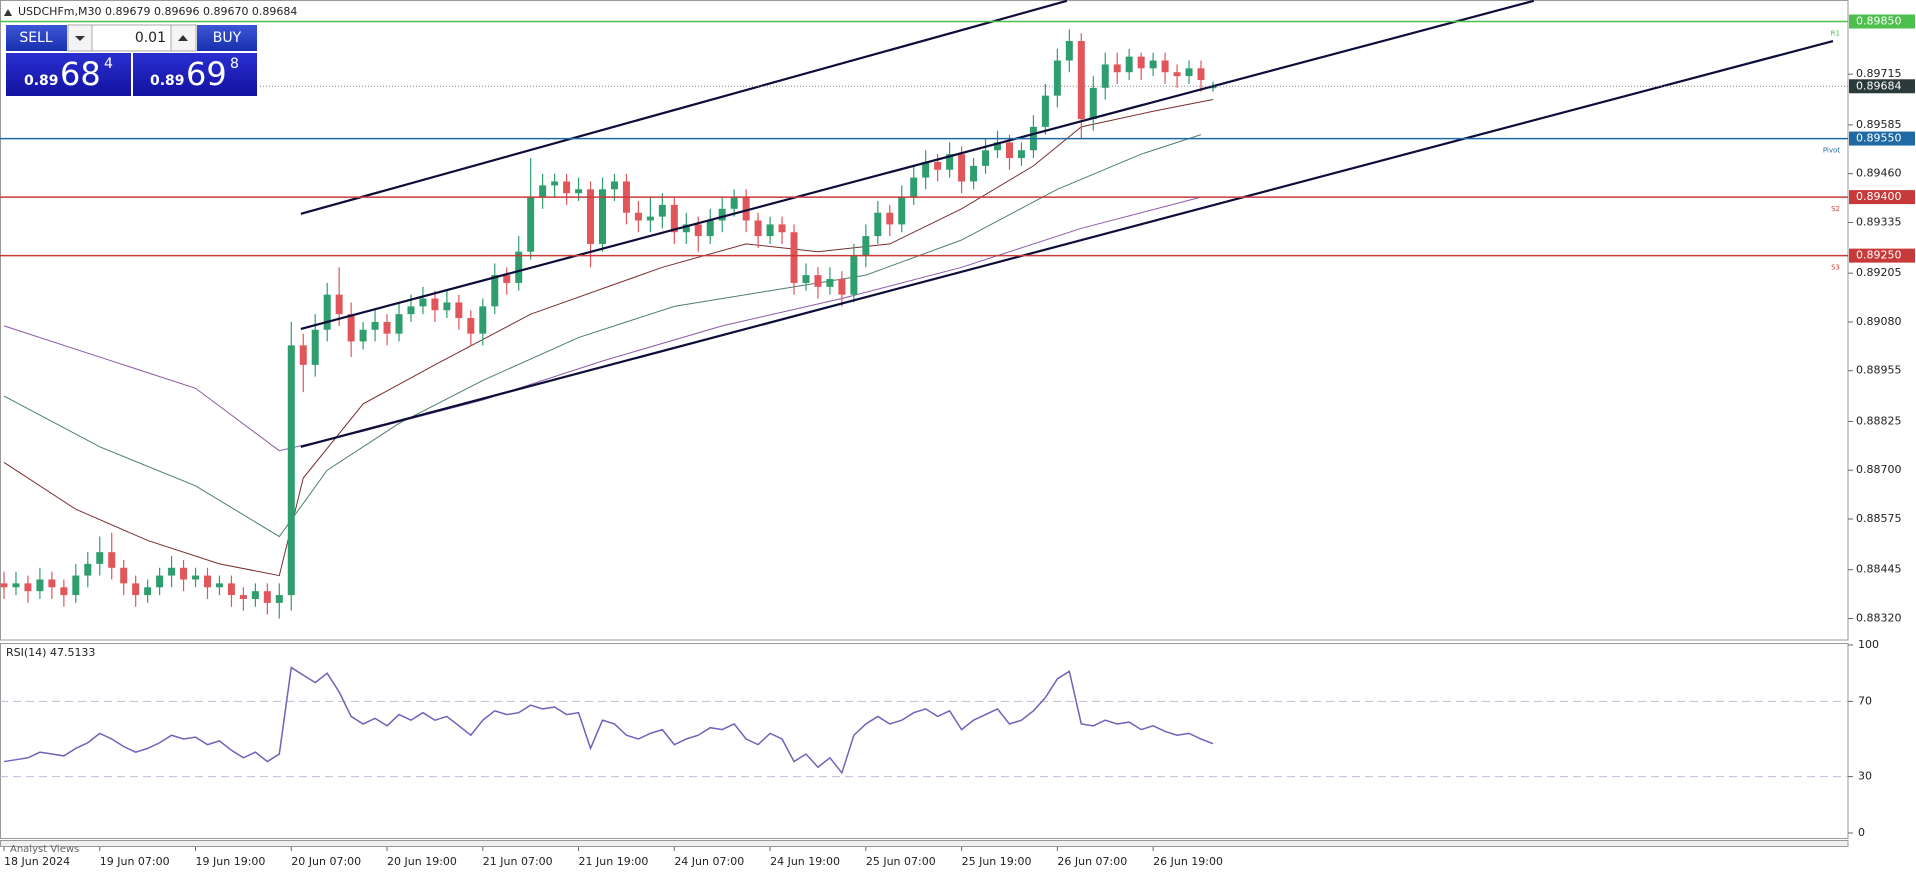 The width and height of the screenshot is (1916, 874). Describe the element at coordinates (1879, 321) in the screenshot. I see `y-tick-label: 0.89080` at that location.